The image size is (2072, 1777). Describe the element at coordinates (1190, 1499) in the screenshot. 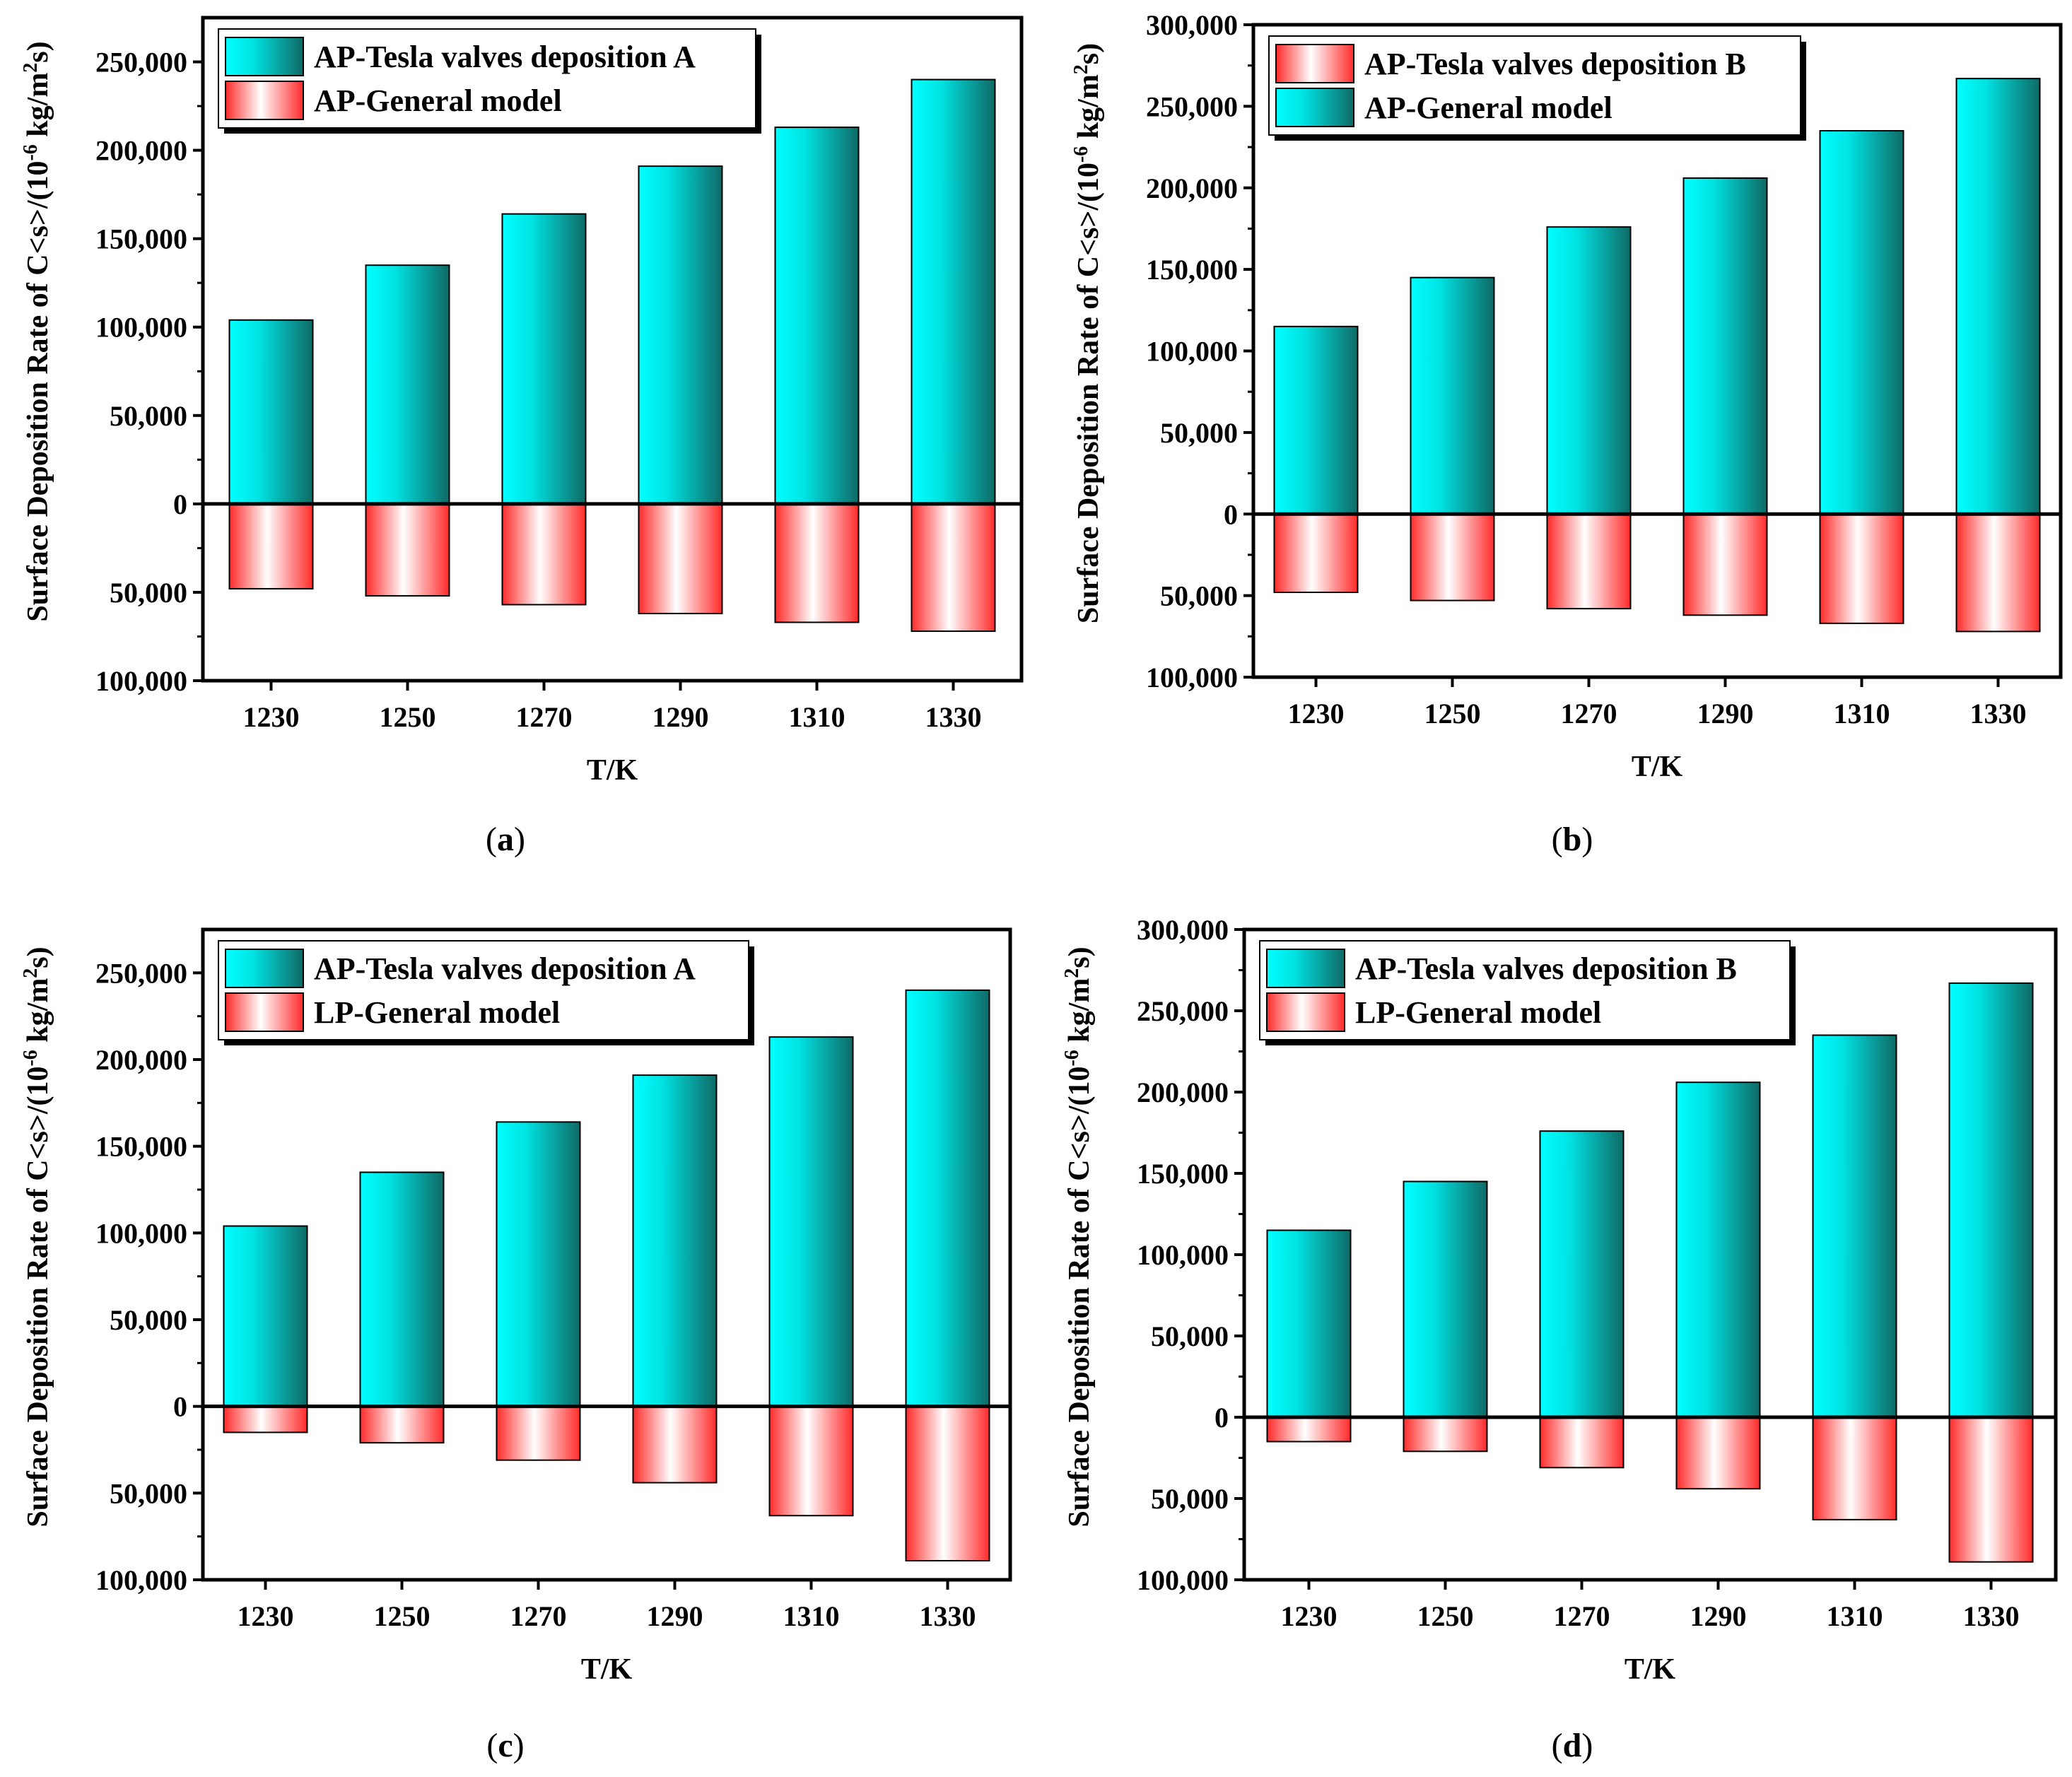

I see `ytick-label-d-1: 50,000` at that location.